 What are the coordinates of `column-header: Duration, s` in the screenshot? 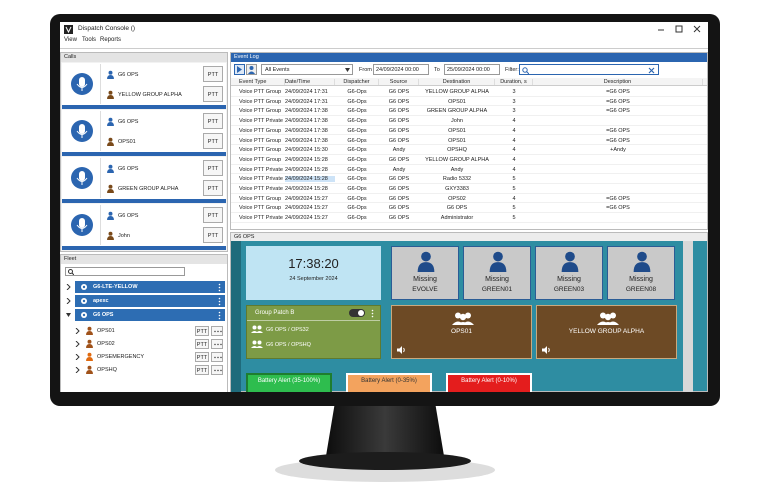 It's located at (514, 82).